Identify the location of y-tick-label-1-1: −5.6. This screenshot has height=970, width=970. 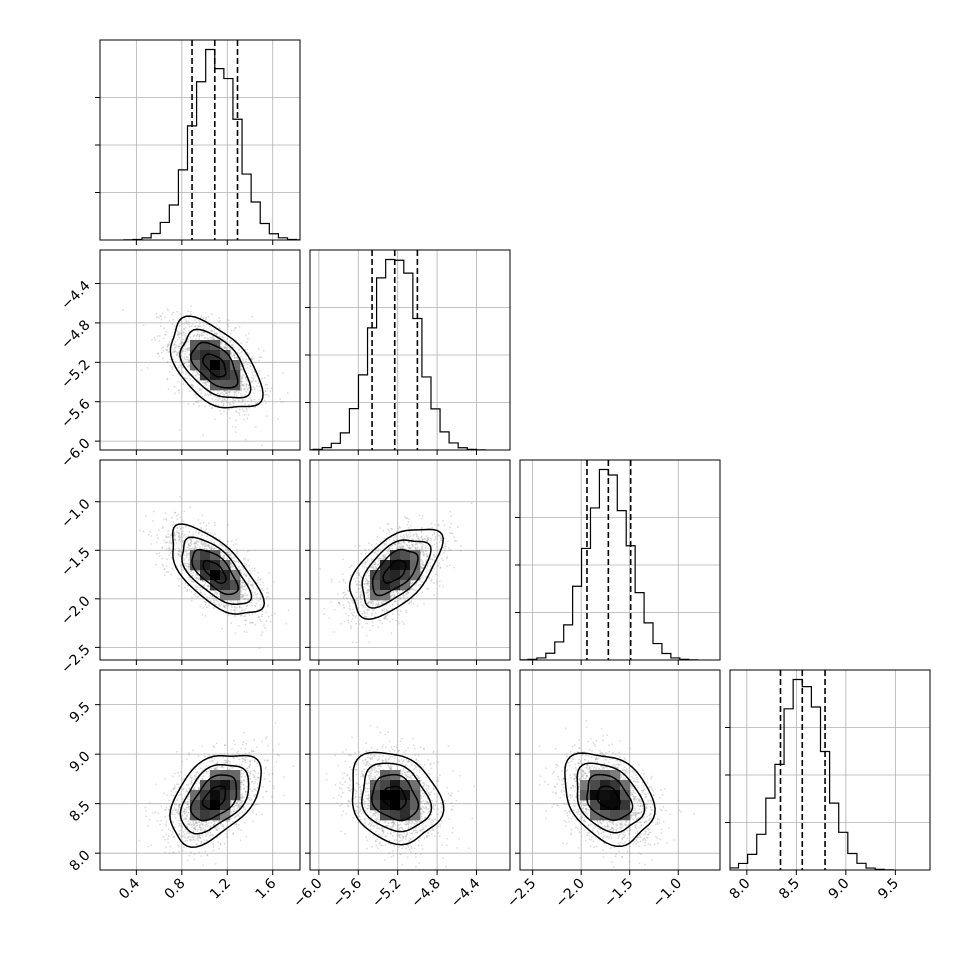
(75, 413).